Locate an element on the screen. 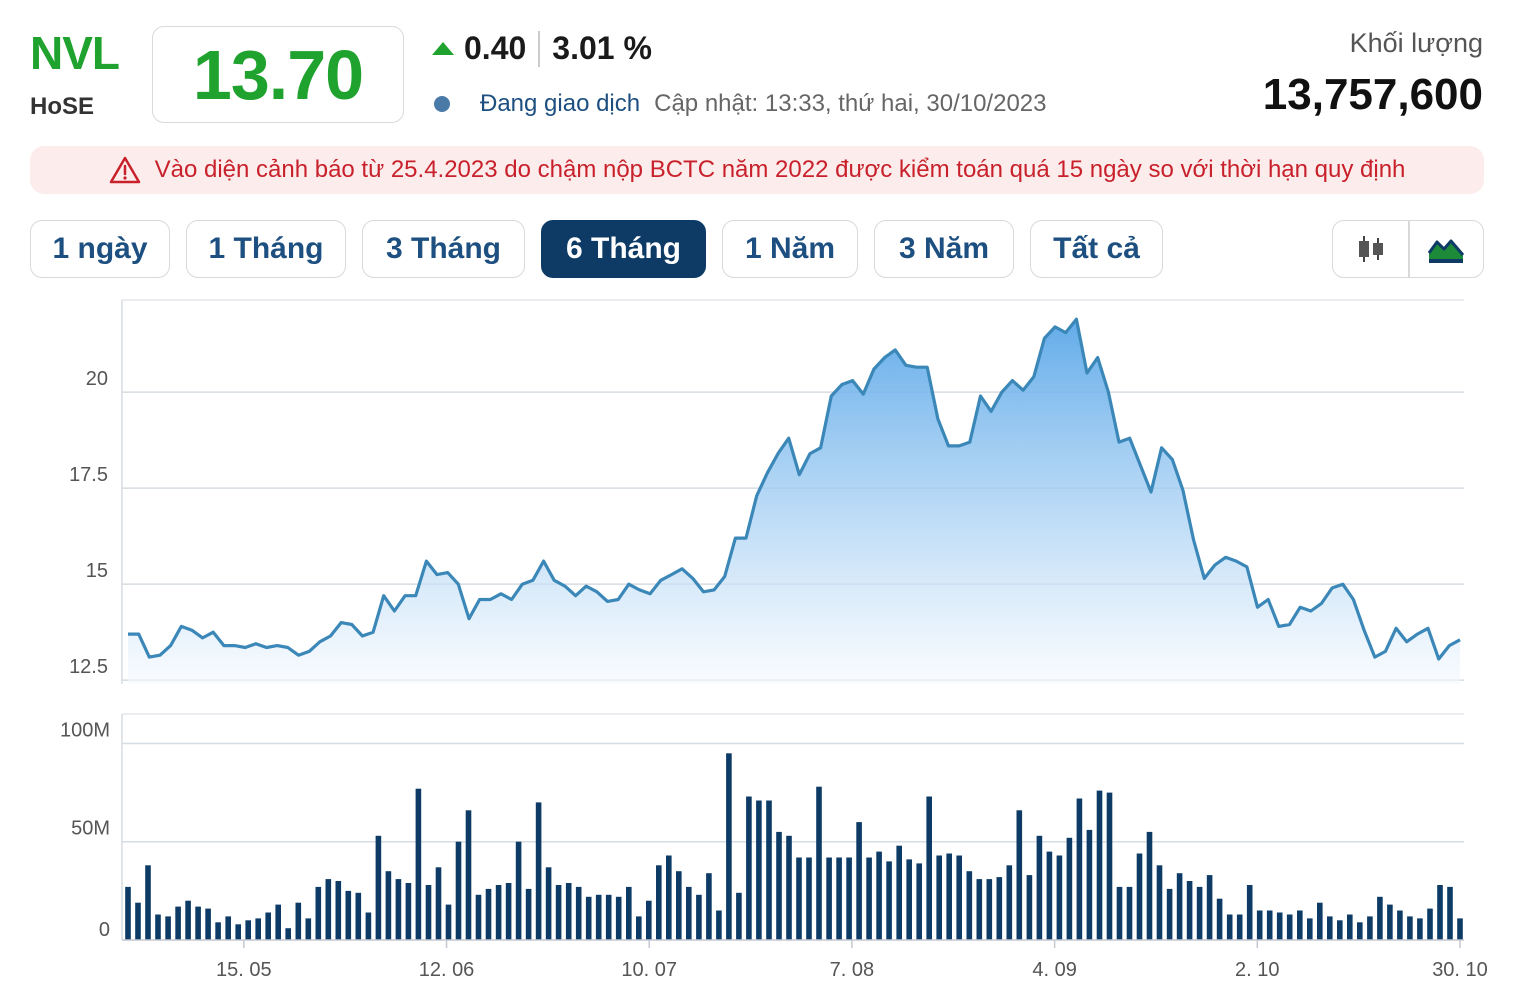 This screenshot has height=996, width=1520. exchange-label: HoSE is located at coordinates (62, 106).